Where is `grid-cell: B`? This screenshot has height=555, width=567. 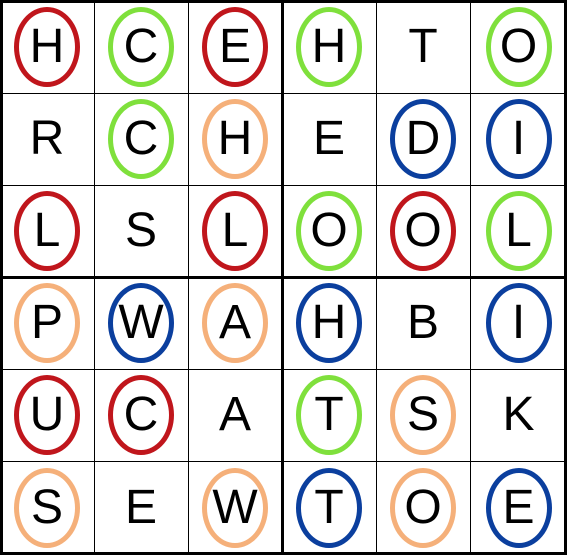
grid-cell: B is located at coordinates (423, 323).